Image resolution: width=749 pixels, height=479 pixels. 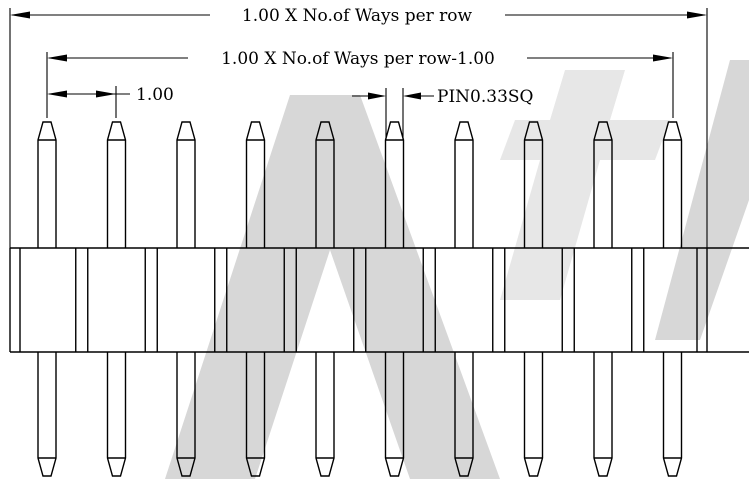 What do you see at coordinates (358, 59) in the screenshot?
I see `pitch-span-label: 1.00 X No.of Ways per row-1.00` at bounding box center [358, 59].